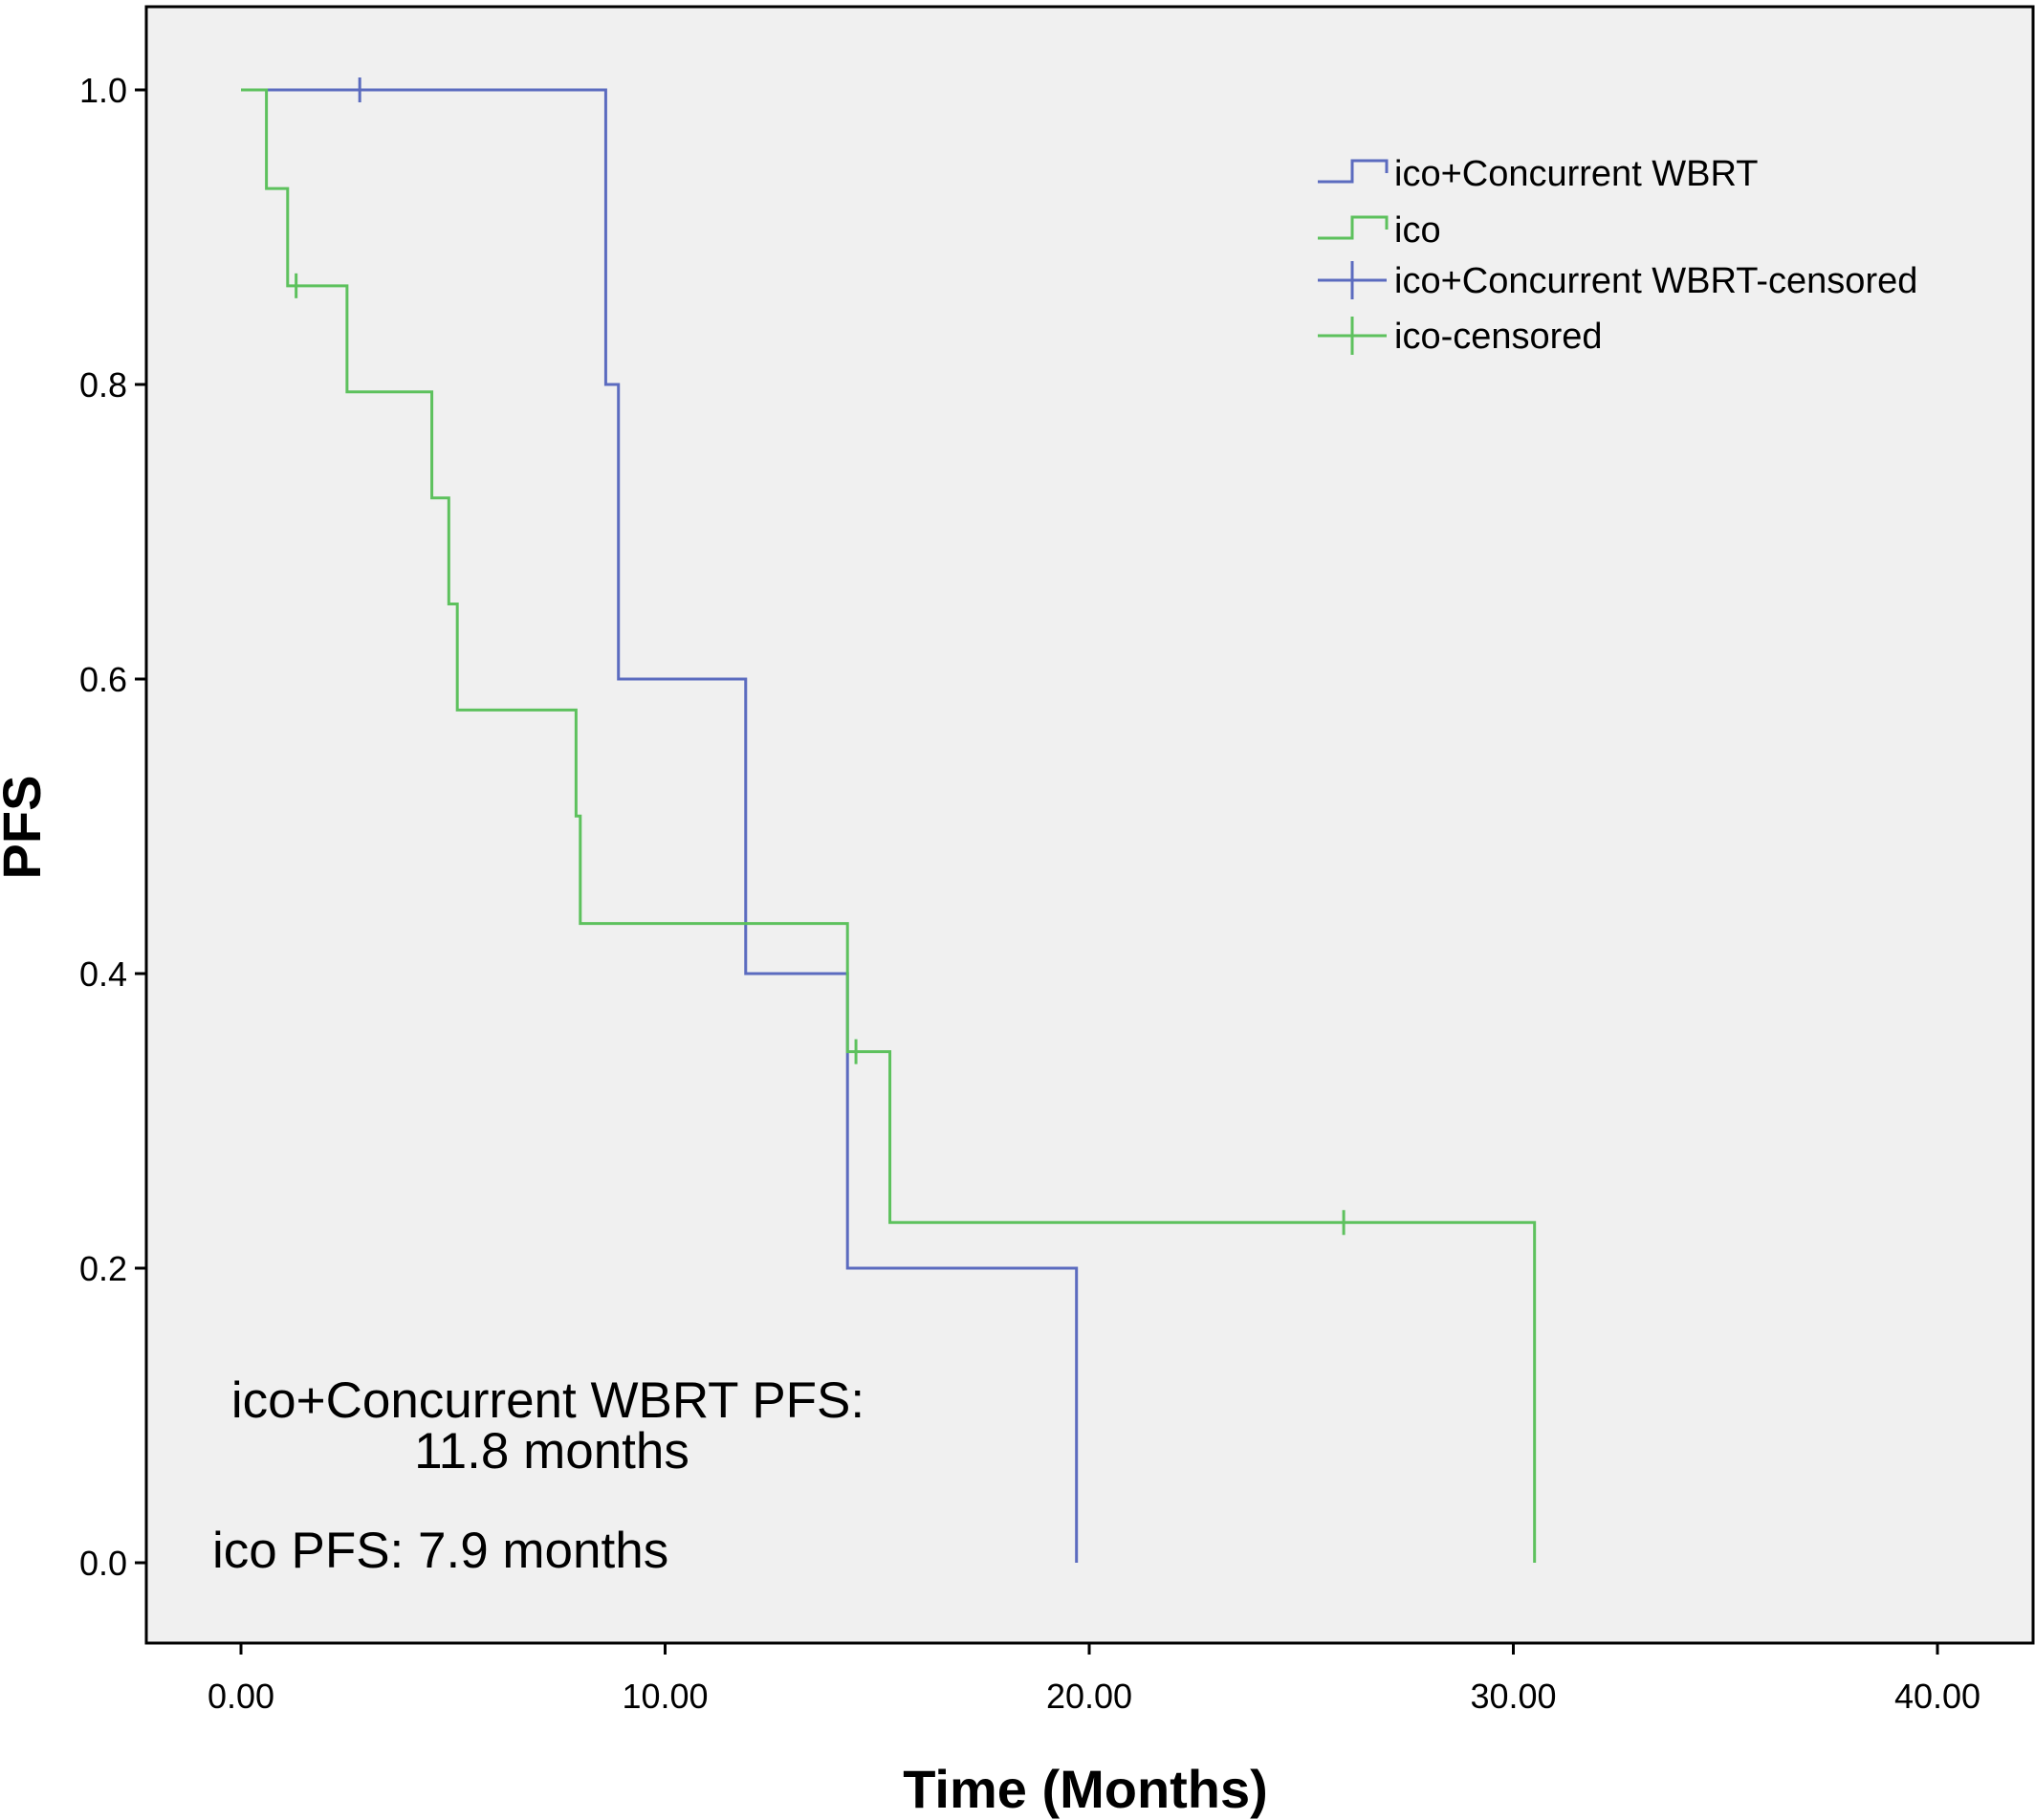 This screenshot has width=2035, height=1820. I want to click on annotation-wbrt-pfs-line1: ico+Concurrent WBRT PFS:, so click(548, 1400).